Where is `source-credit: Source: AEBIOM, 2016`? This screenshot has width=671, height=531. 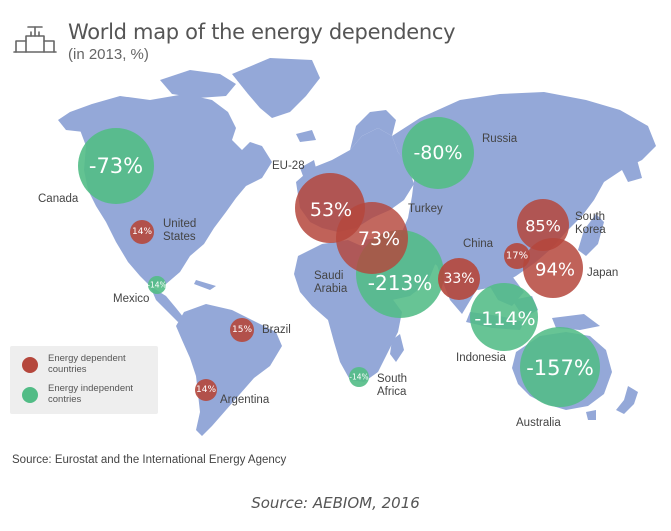 source-credit: Source: AEBIOM, 2016 is located at coordinates (335, 503).